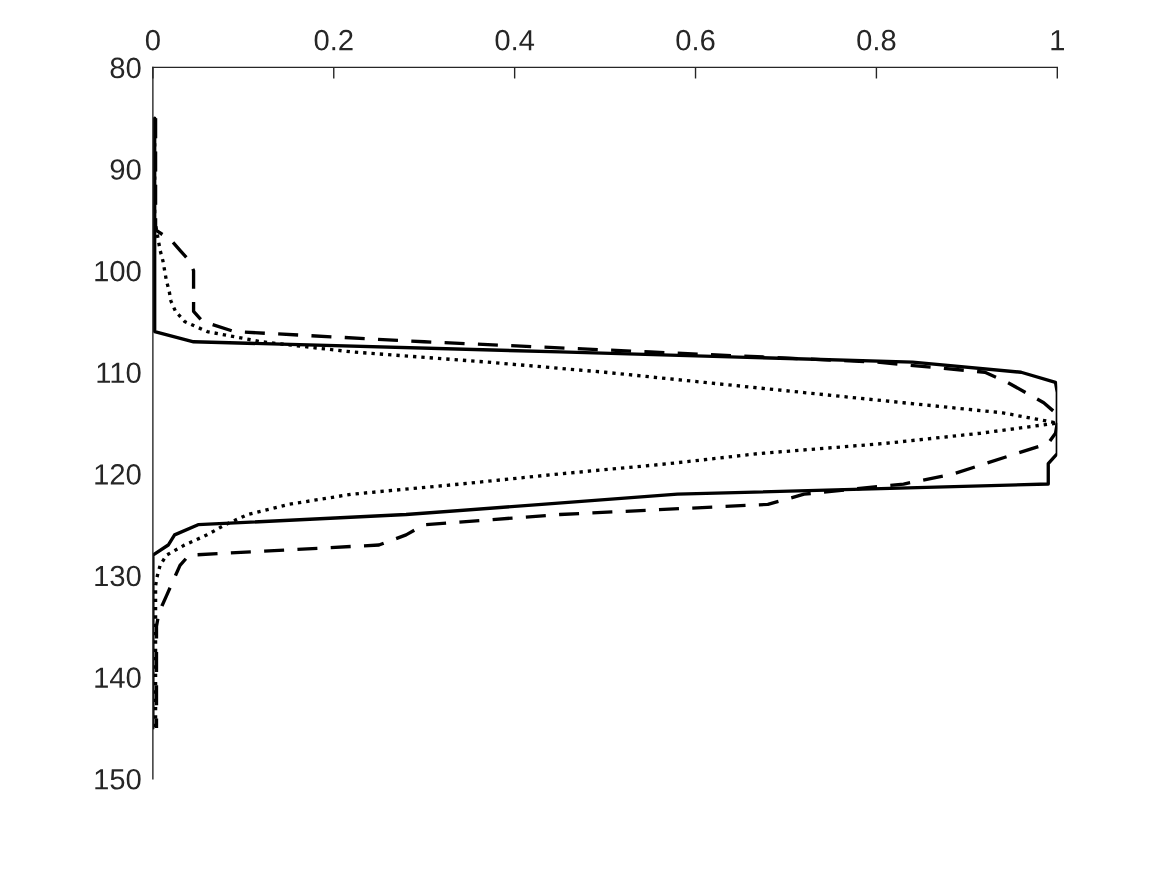 The width and height of the screenshot is (1167, 875). I want to click on x-tick-label: 0, so click(152, 40).